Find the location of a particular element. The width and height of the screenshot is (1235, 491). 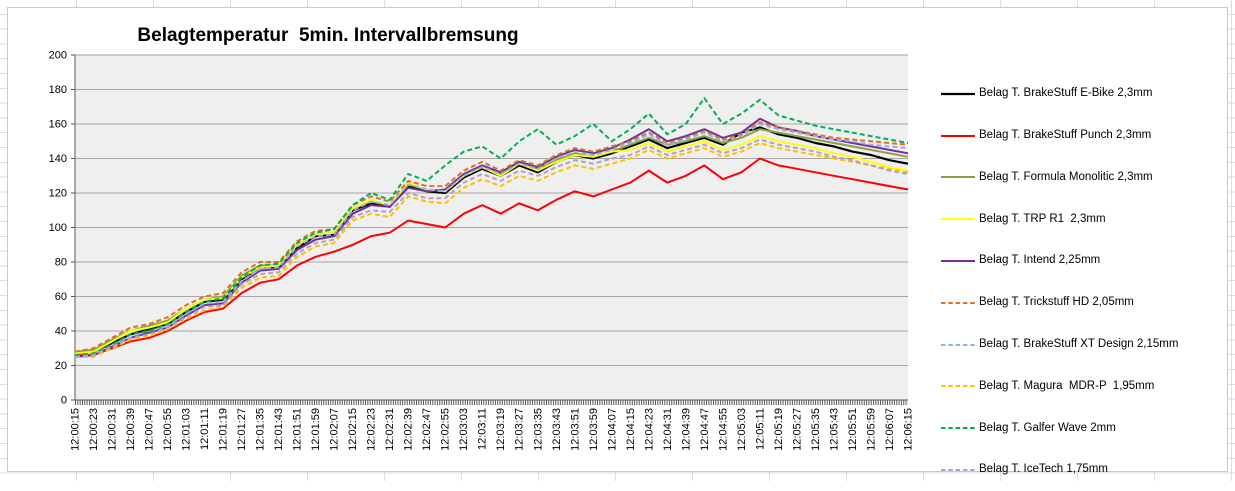

x-axis-label: 12:02:15 is located at coordinates (353, 429).